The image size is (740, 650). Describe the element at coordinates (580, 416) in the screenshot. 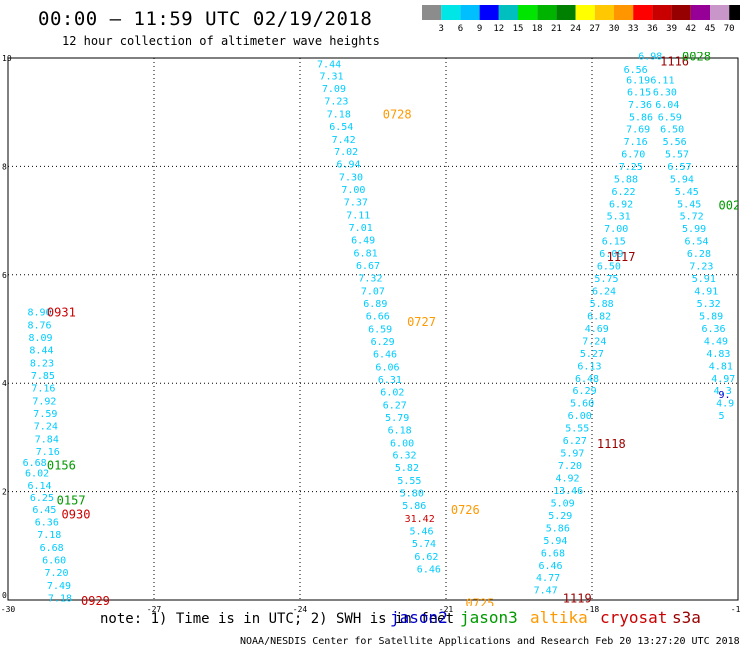

I see `swh-value: 6.00` at that location.